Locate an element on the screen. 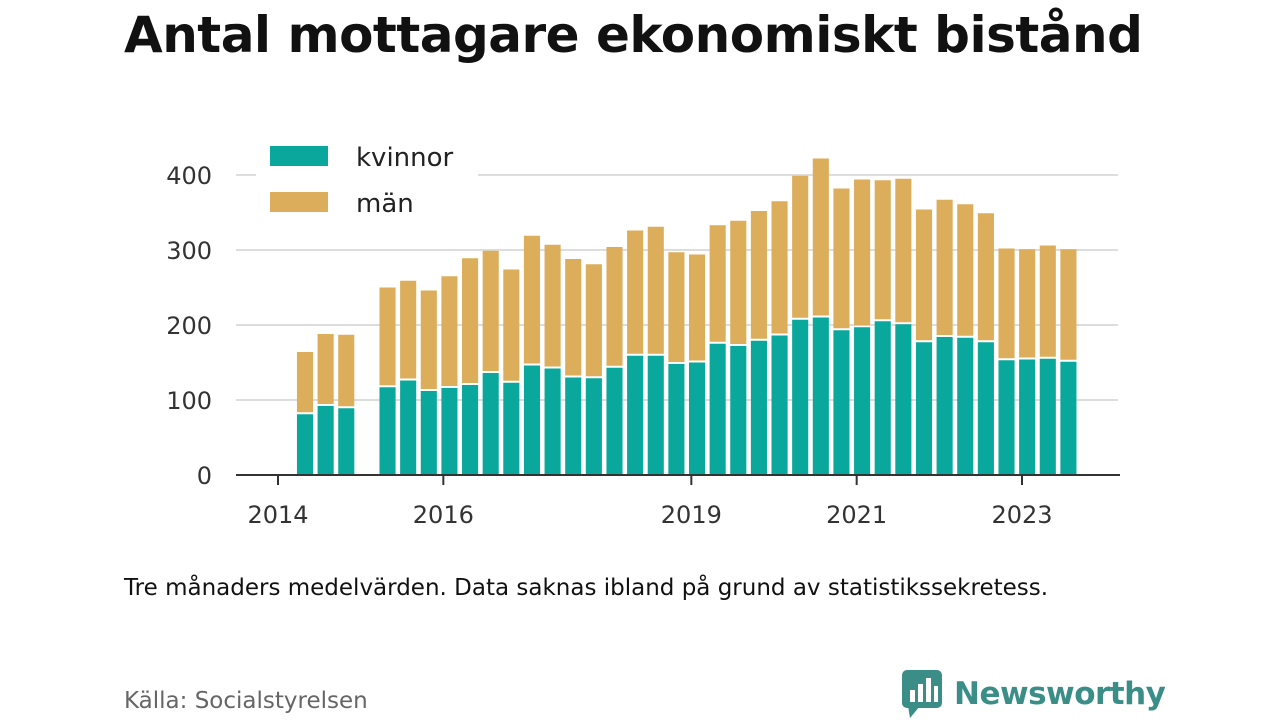  y-tick-label: 0 is located at coordinates (204, 476).